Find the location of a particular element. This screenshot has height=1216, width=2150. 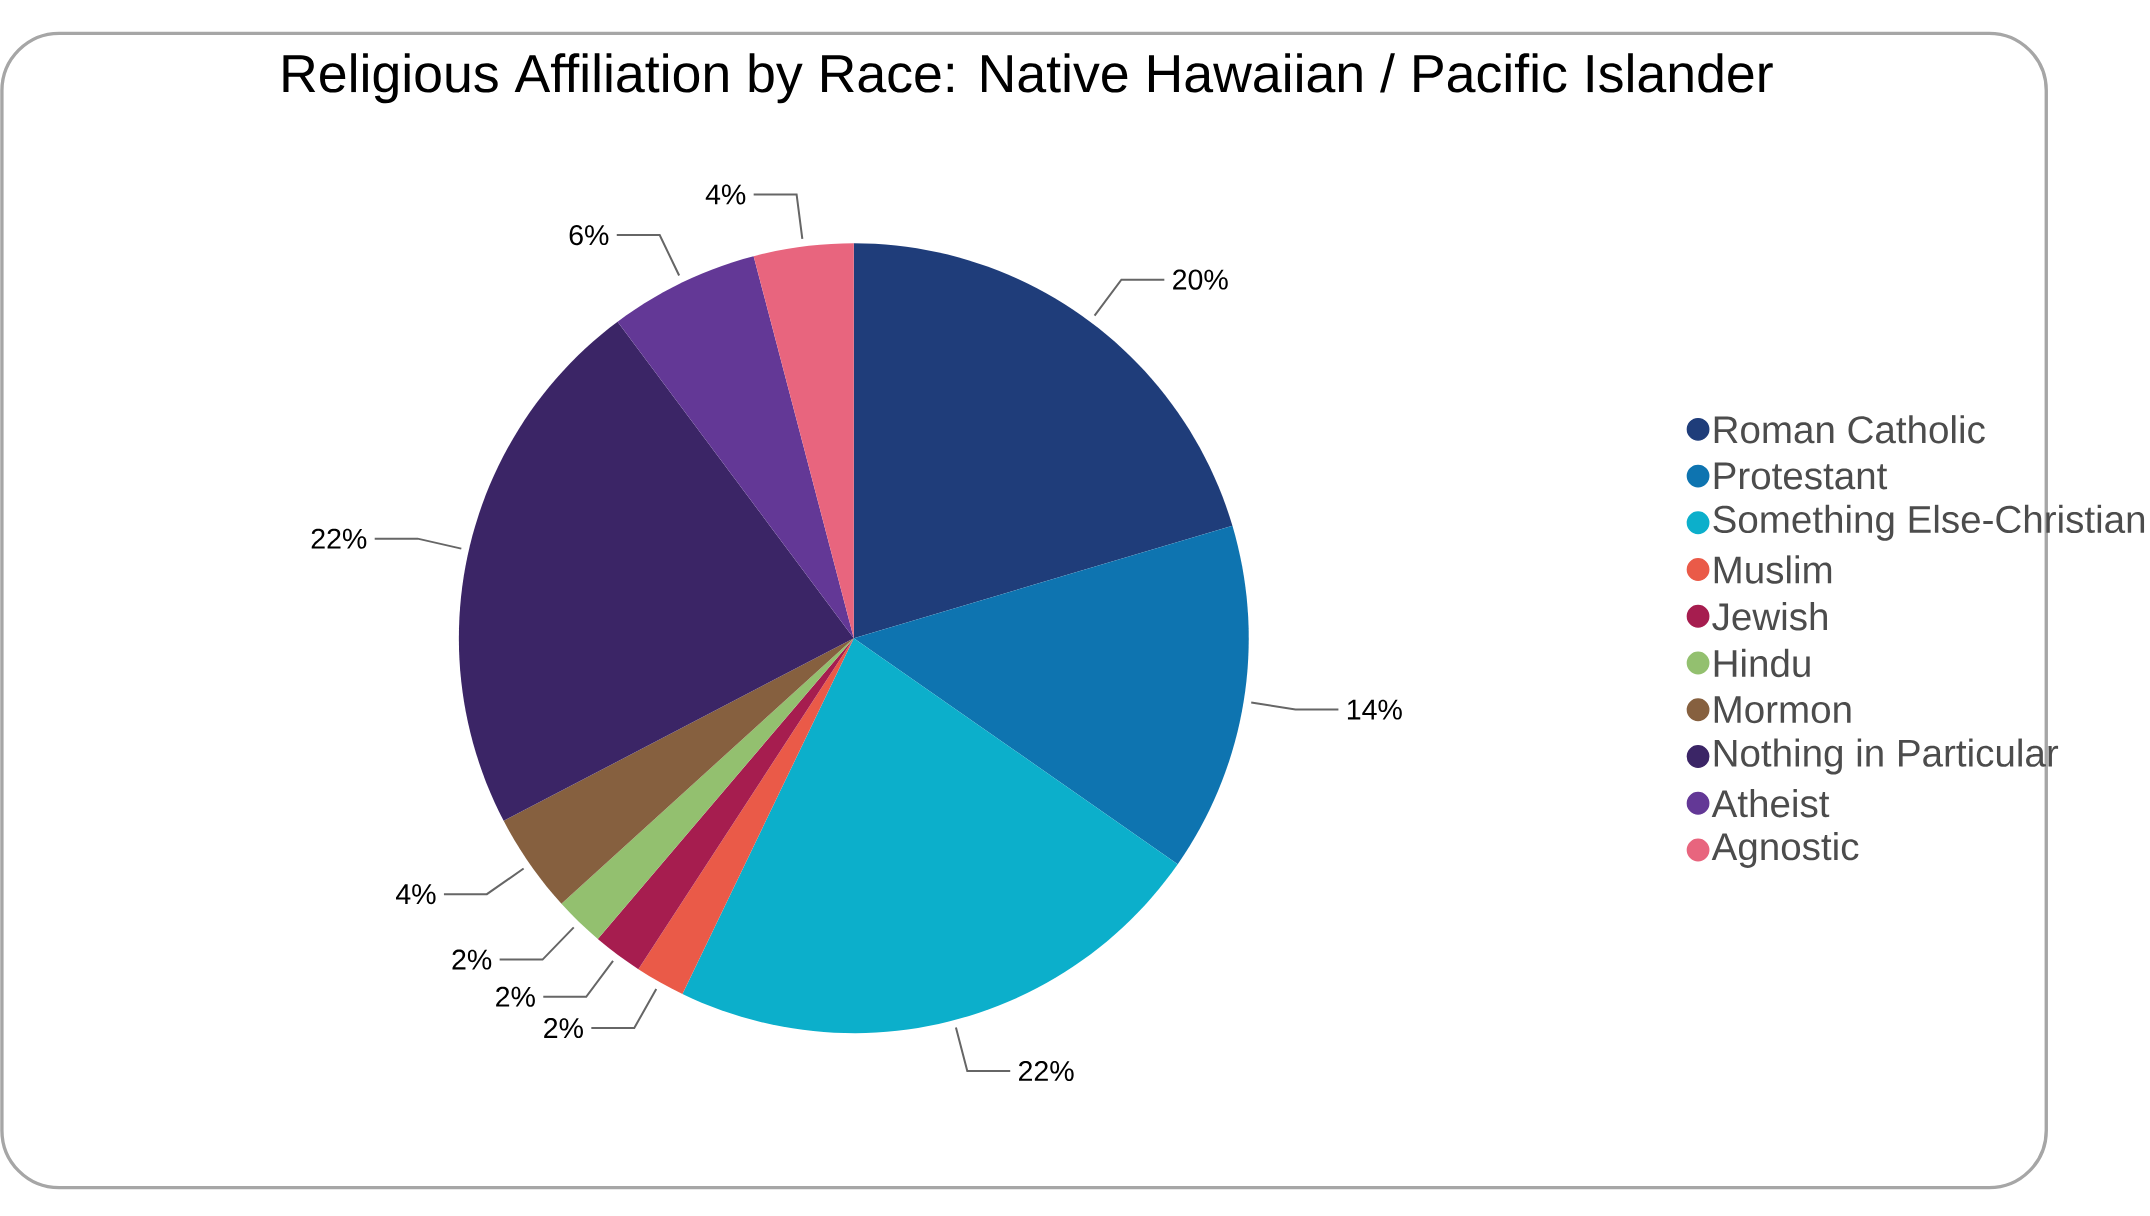

chart-title: Religious Affiliation by Race: Native Hawaiian / Pacific Islander is located at coordinates (1028, 78).